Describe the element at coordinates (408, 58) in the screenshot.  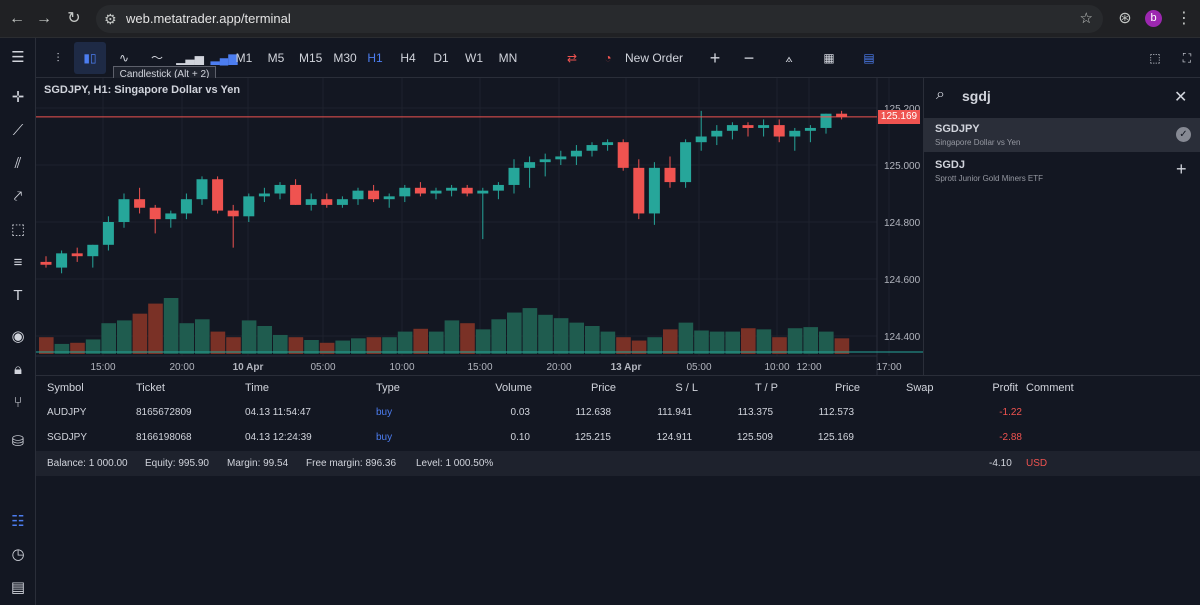
I see `timeframe-h4: H4` at that location.